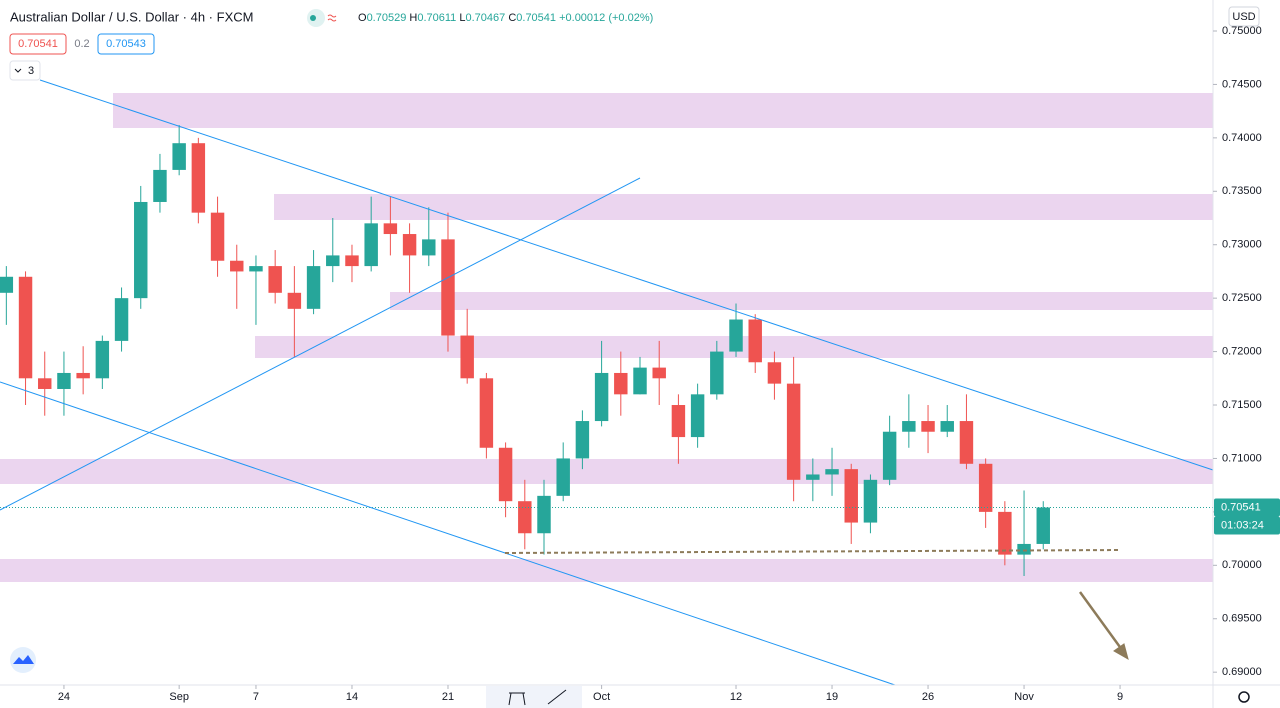  What do you see at coordinates (485, 18) in the screenshot?
I see `ohlc-value: 0.70467` at bounding box center [485, 18].